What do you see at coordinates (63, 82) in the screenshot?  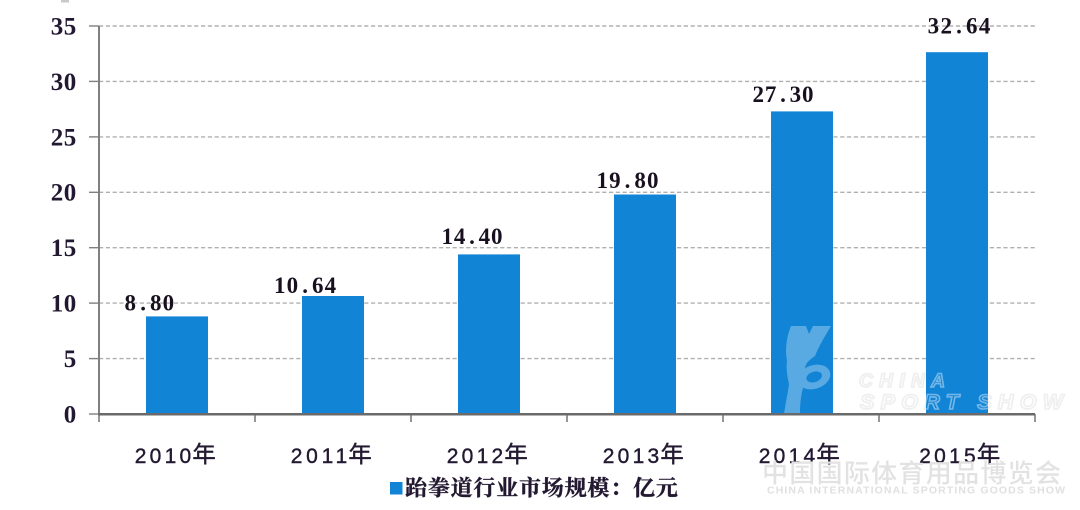 I see `svg-text: 30` at bounding box center [63, 82].